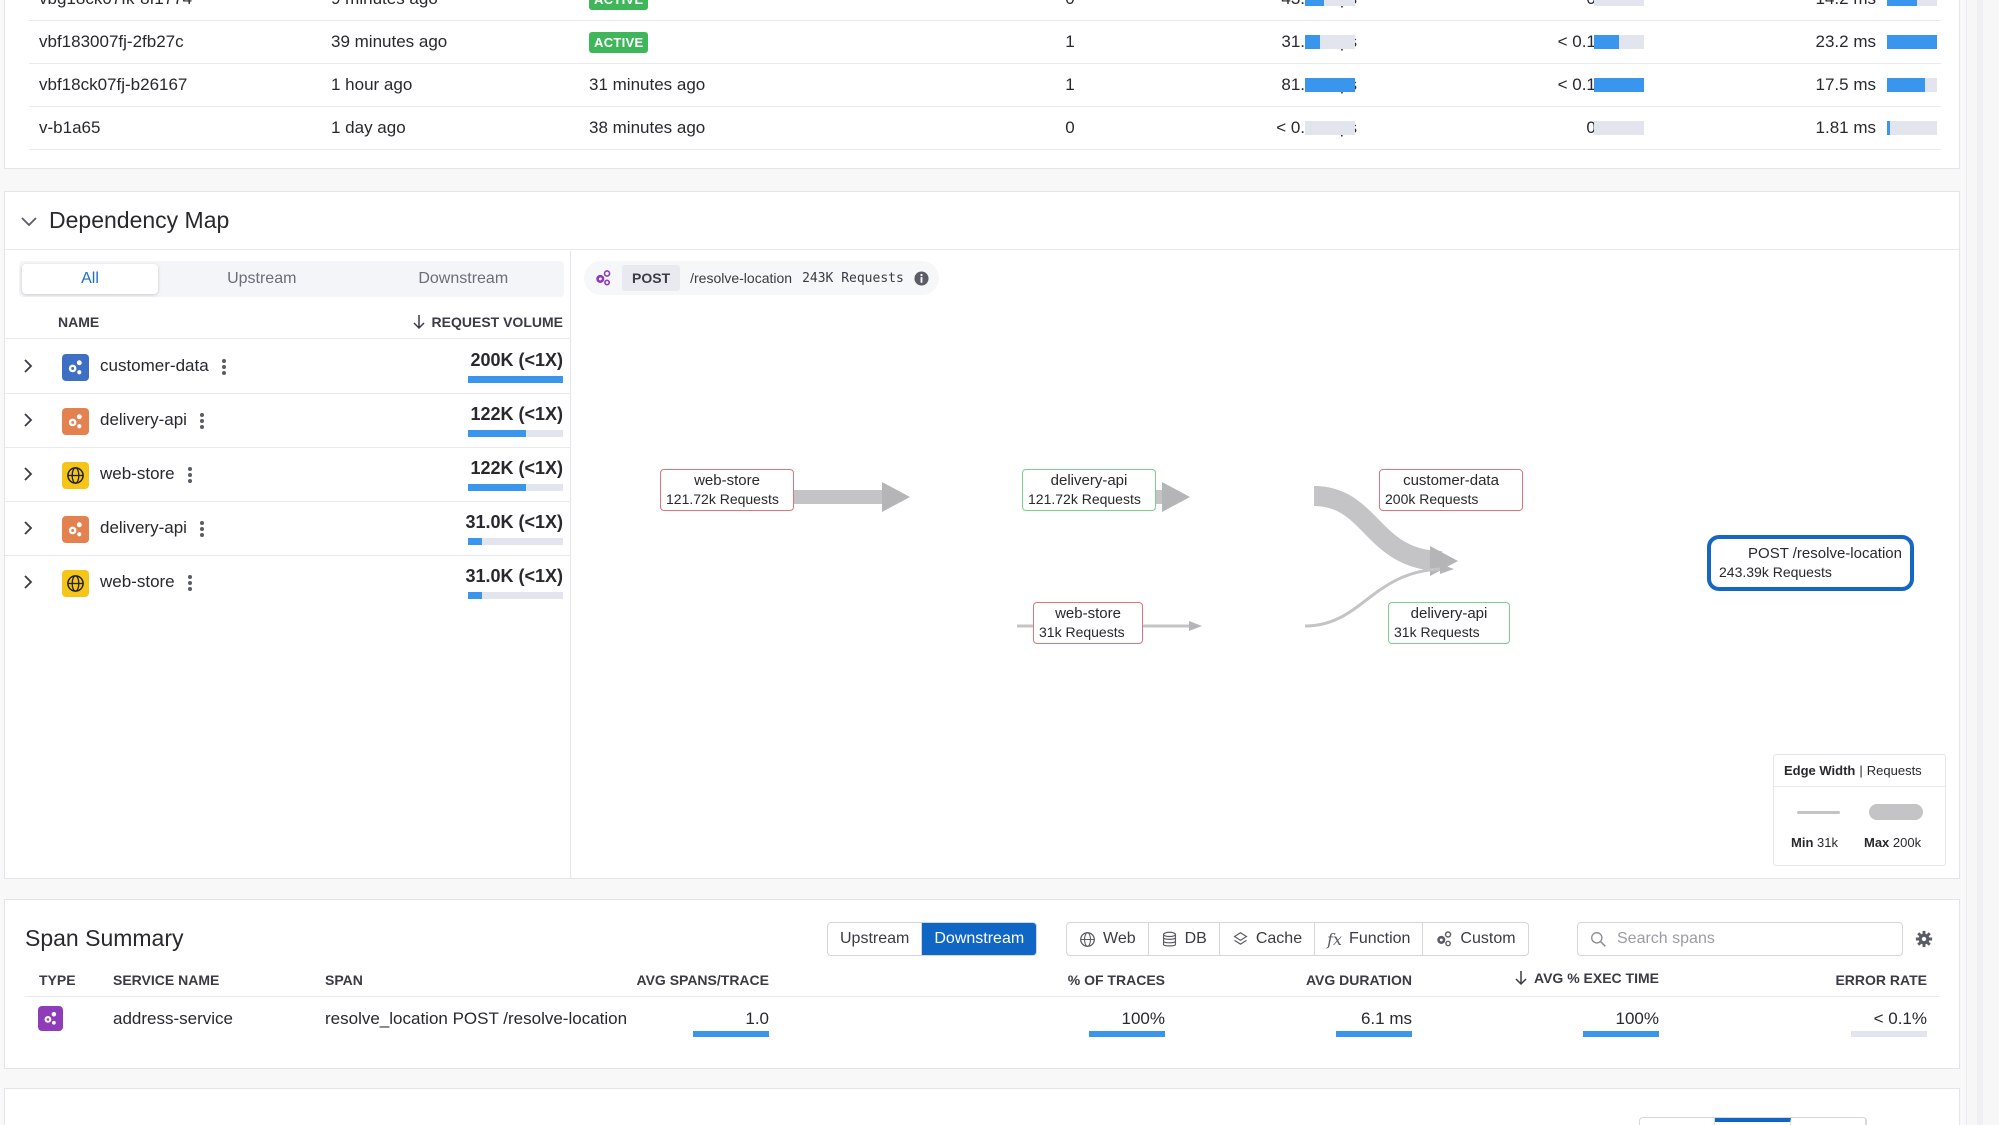 The image size is (1999, 1125). I want to click on settings-gear-icon, so click(1924, 939).